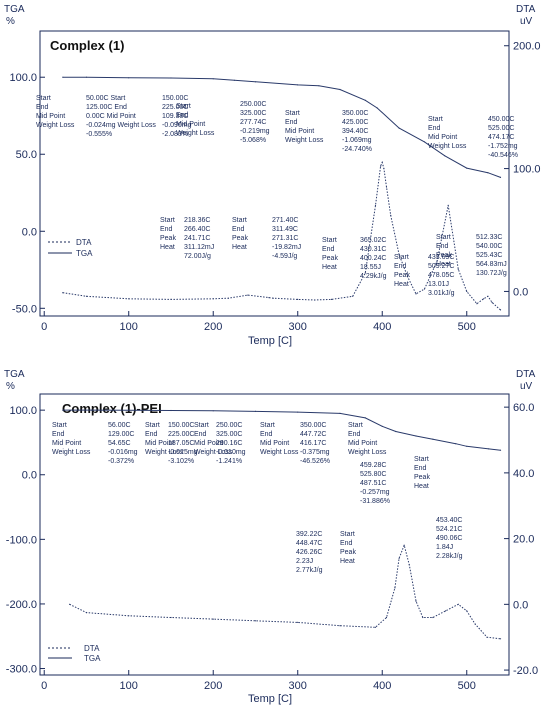 This screenshot has height=709, width=550. Describe the element at coordinates (229, 461) in the screenshot. I see `annotation-line: -1.241%` at that location.